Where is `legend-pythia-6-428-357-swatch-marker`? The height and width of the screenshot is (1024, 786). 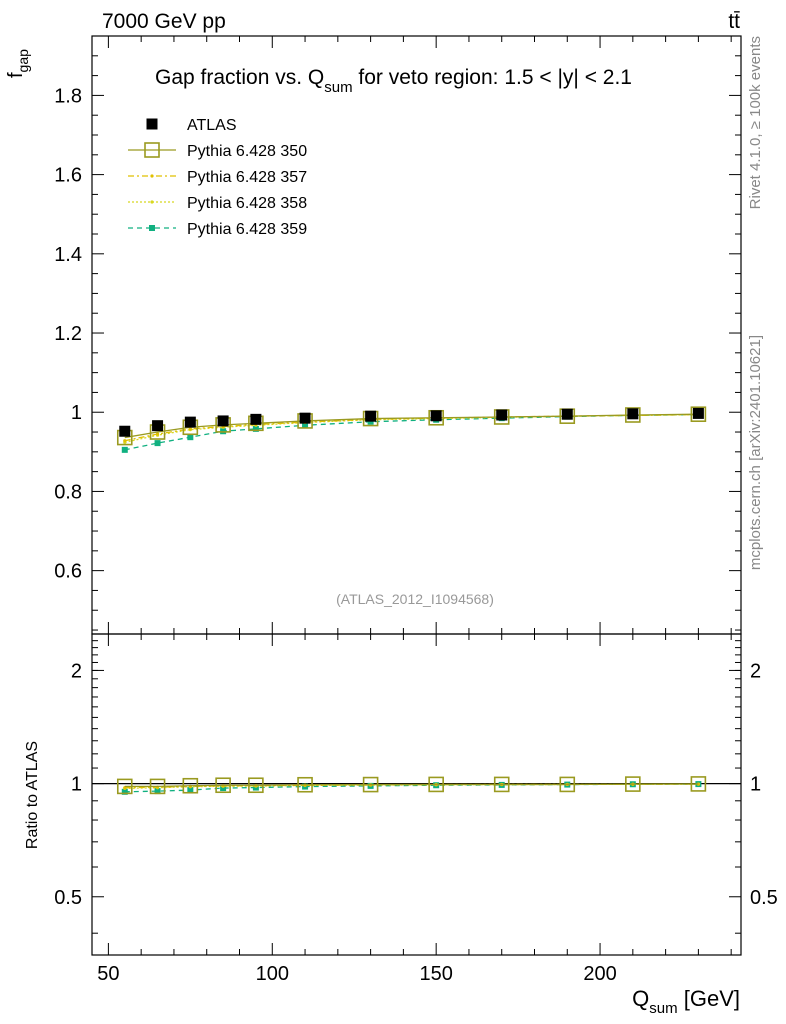 legend-pythia-6-428-357-swatch-marker is located at coordinates (152, 176).